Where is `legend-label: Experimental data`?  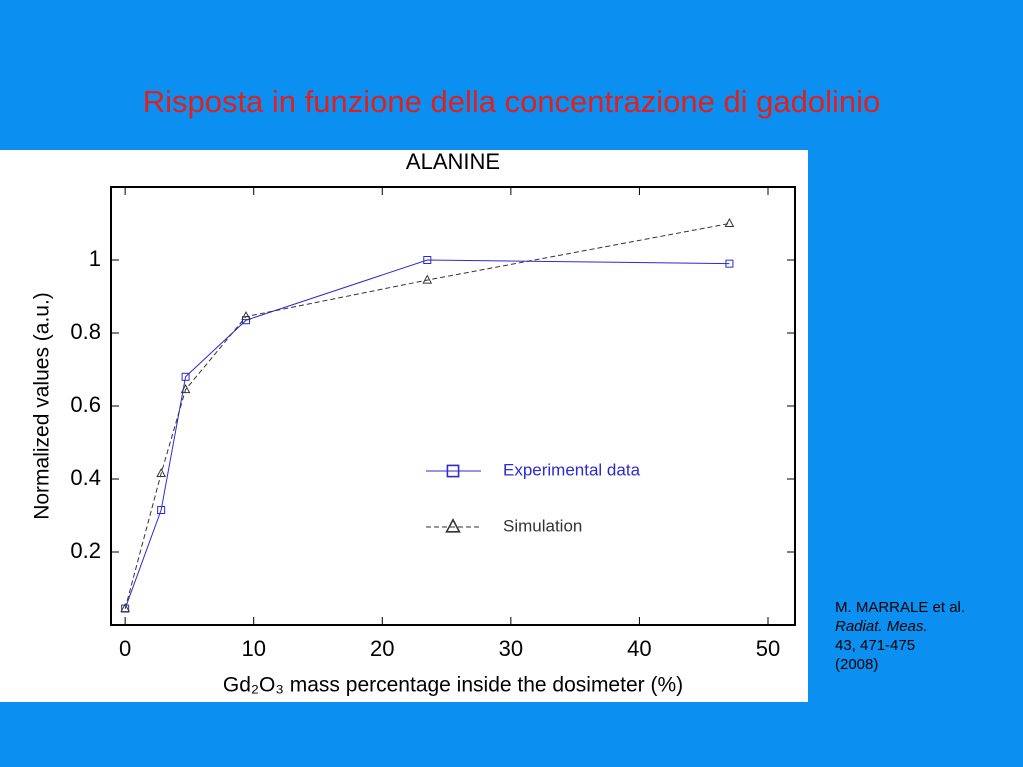
legend-label: Experimental data is located at coordinates (572, 469).